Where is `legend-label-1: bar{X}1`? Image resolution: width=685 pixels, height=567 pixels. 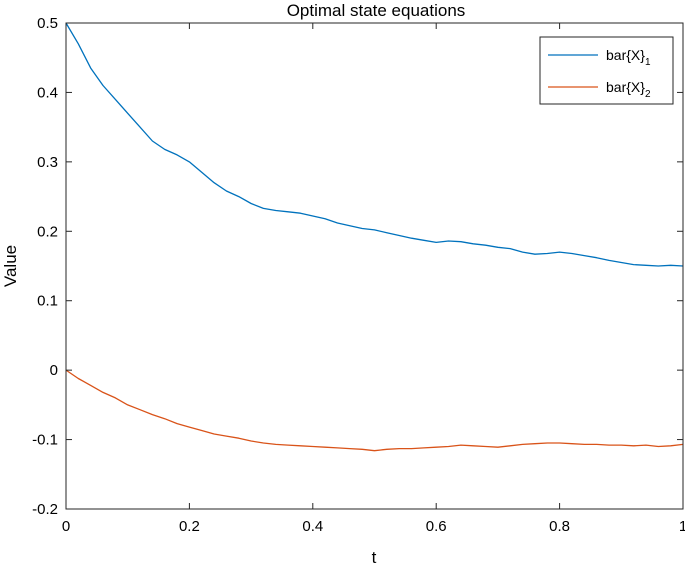 legend-label-1: bar{X}1 is located at coordinates (628, 57).